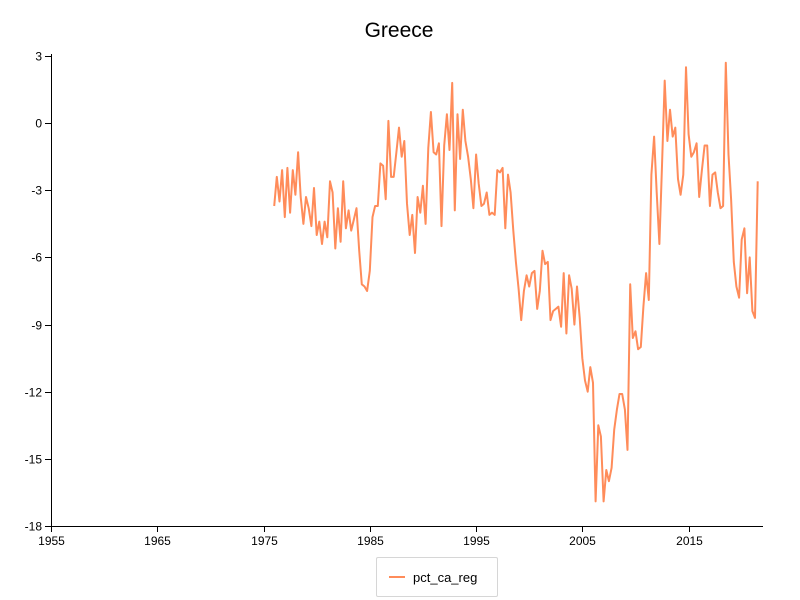 This screenshot has height=600, width=800. Describe the element at coordinates (34, 393) in the screenshot. I see `y-tick-label: -12` at that location.